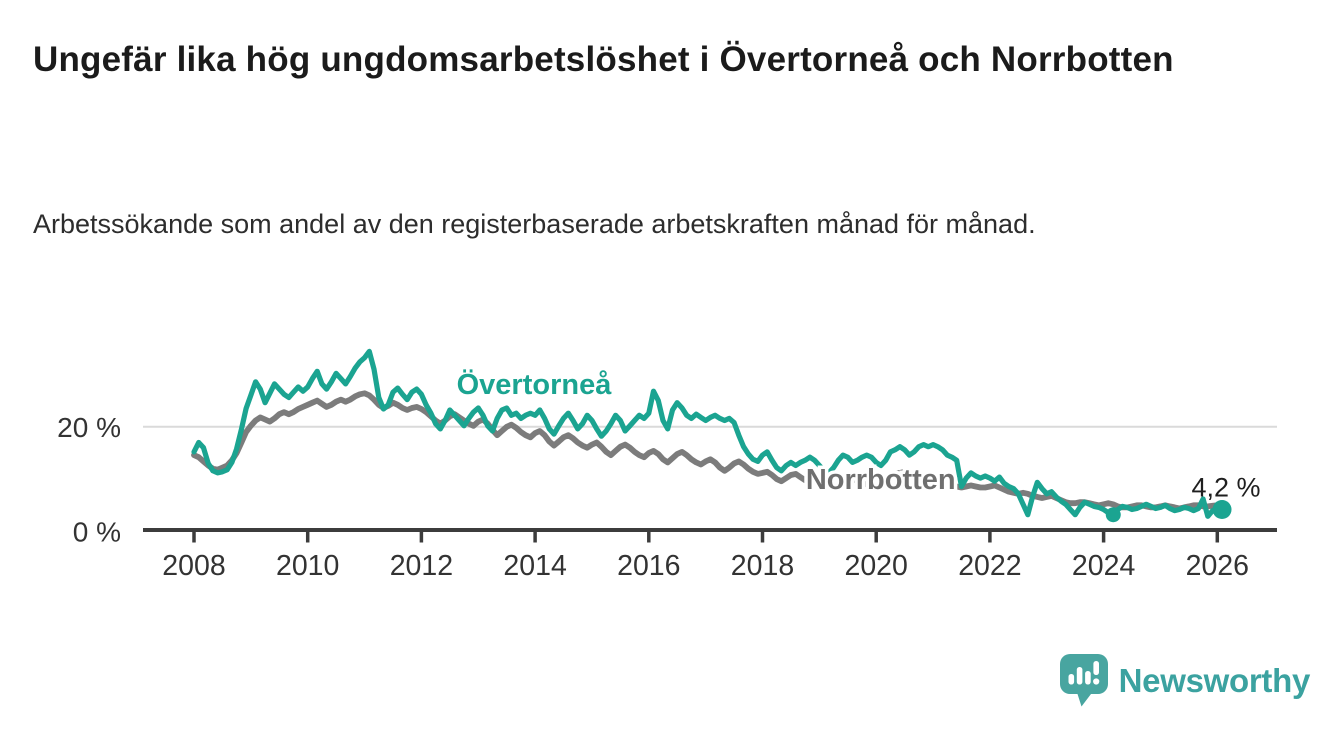 The width and height of the screenshot is (1340, 734). Describe the element at coordinates (1083, 680) in the screenshot. I see `newsworthy-logo-icon` at that location.